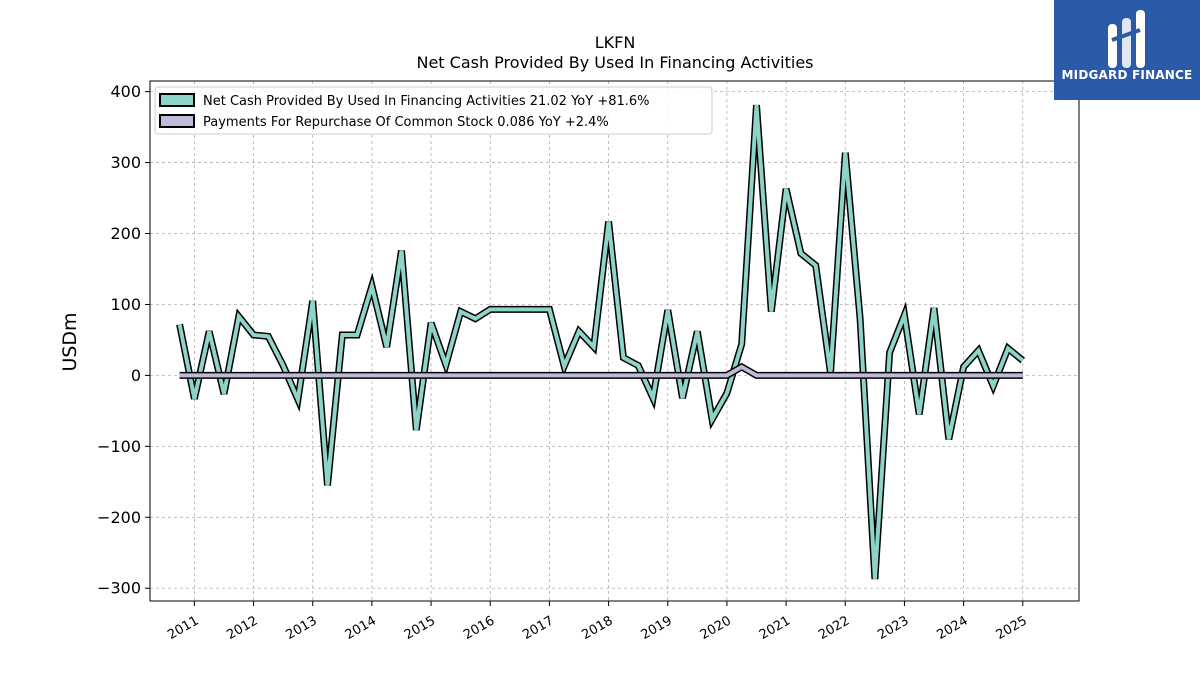 The height and width of the screenshot is (675, 1200). I want to click on x-tick-label: 2015, so click(420, 628).